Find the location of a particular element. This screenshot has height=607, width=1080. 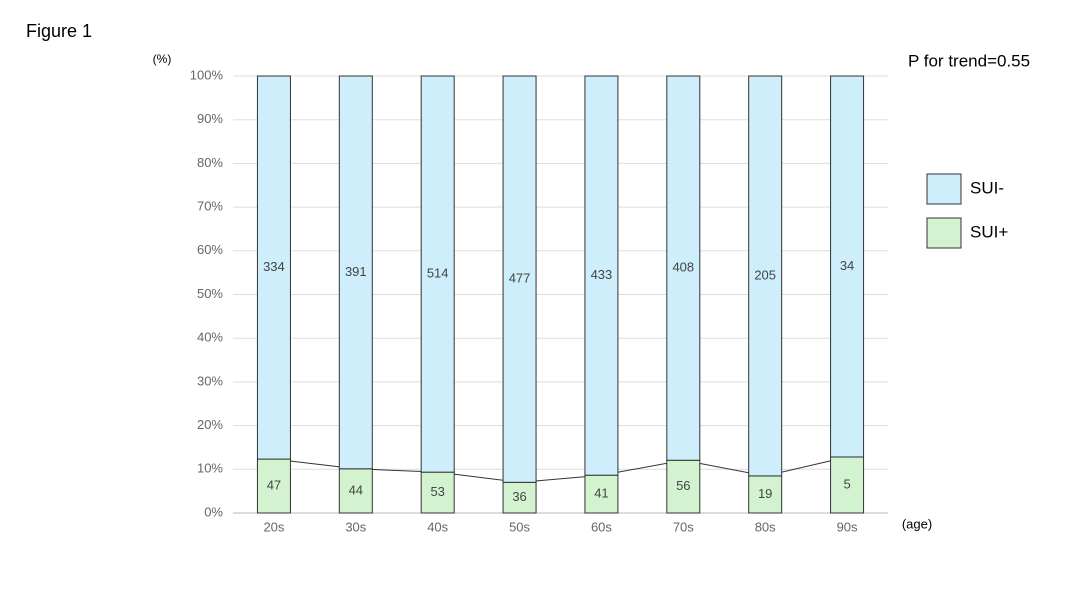

data-label: 41 is located at coordinates (601, 493).